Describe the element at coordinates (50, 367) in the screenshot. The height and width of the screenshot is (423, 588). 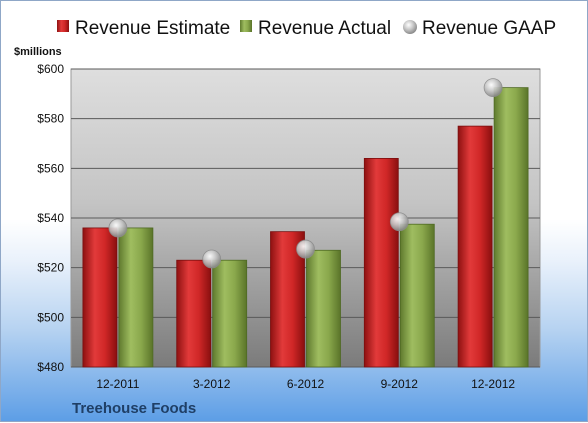
I see `y-tick-label: $480` at that location.